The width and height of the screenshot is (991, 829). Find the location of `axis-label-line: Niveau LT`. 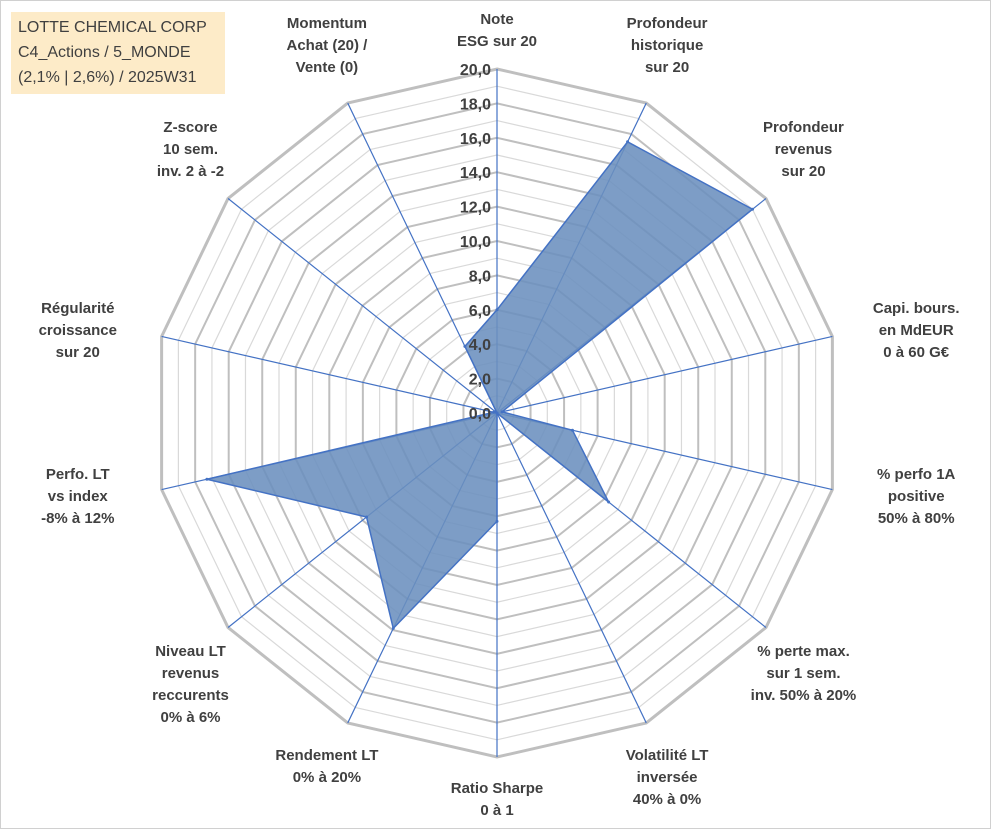

axis-label-line: Niveau LT is located at coordinates (190, 651).